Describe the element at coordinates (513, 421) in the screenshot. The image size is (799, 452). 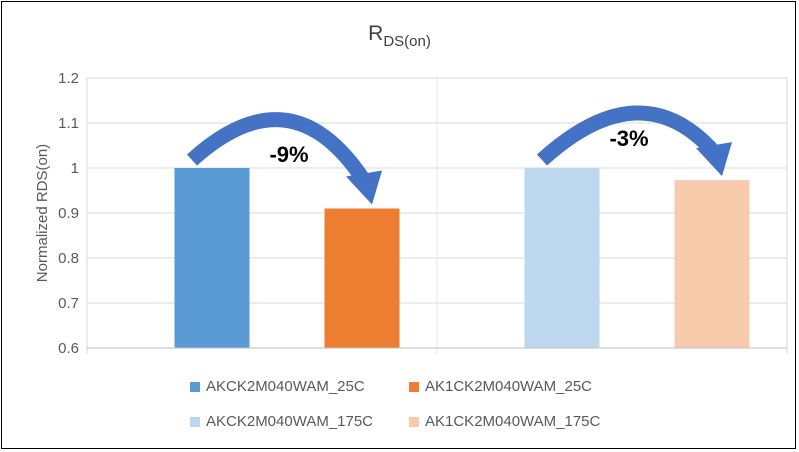
I see `legend-label: AK1CK2M040WAM_175C` at that location.